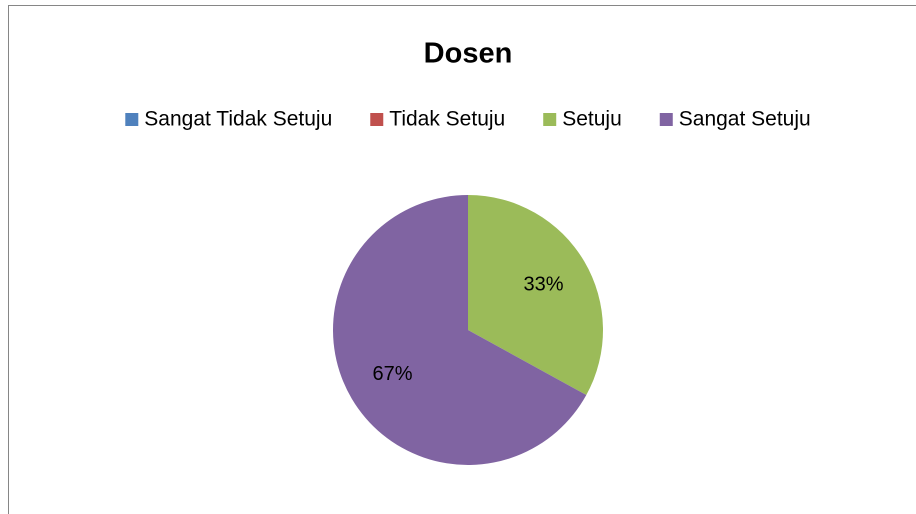 The width and height of the screenshot is (916, 514). I want to click on chart-title: Dosen, so click(468, 54).